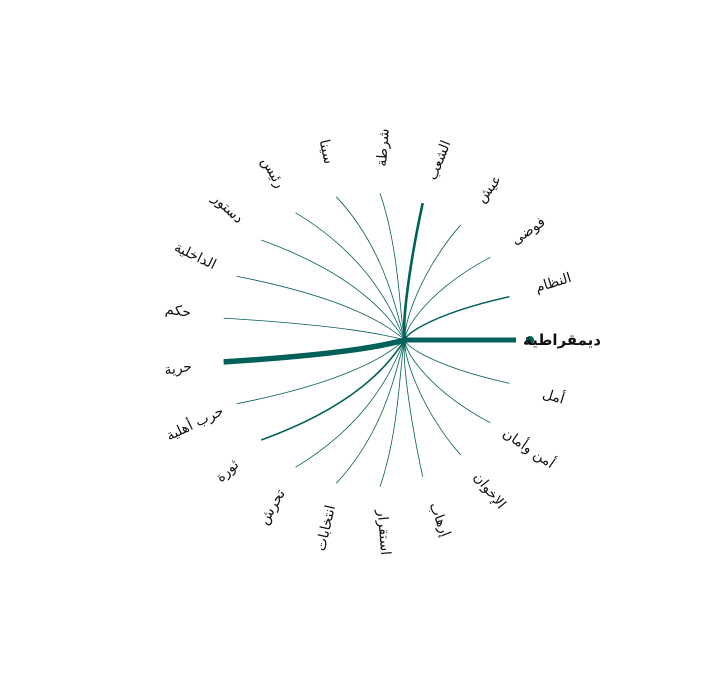 This screenshot has height=684, width=702. Describe the element at coordinates (562, 340) in the screenshot. I see `center-word-label: ديمقراطية` at that location.